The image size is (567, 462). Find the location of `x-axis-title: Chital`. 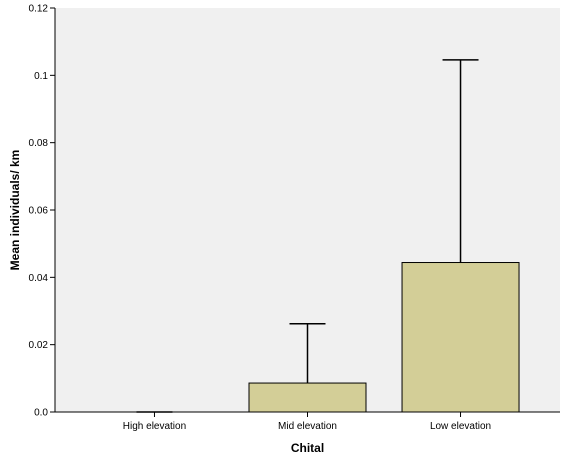

x-axis-title: Chital is located at coordinates (307, 448).